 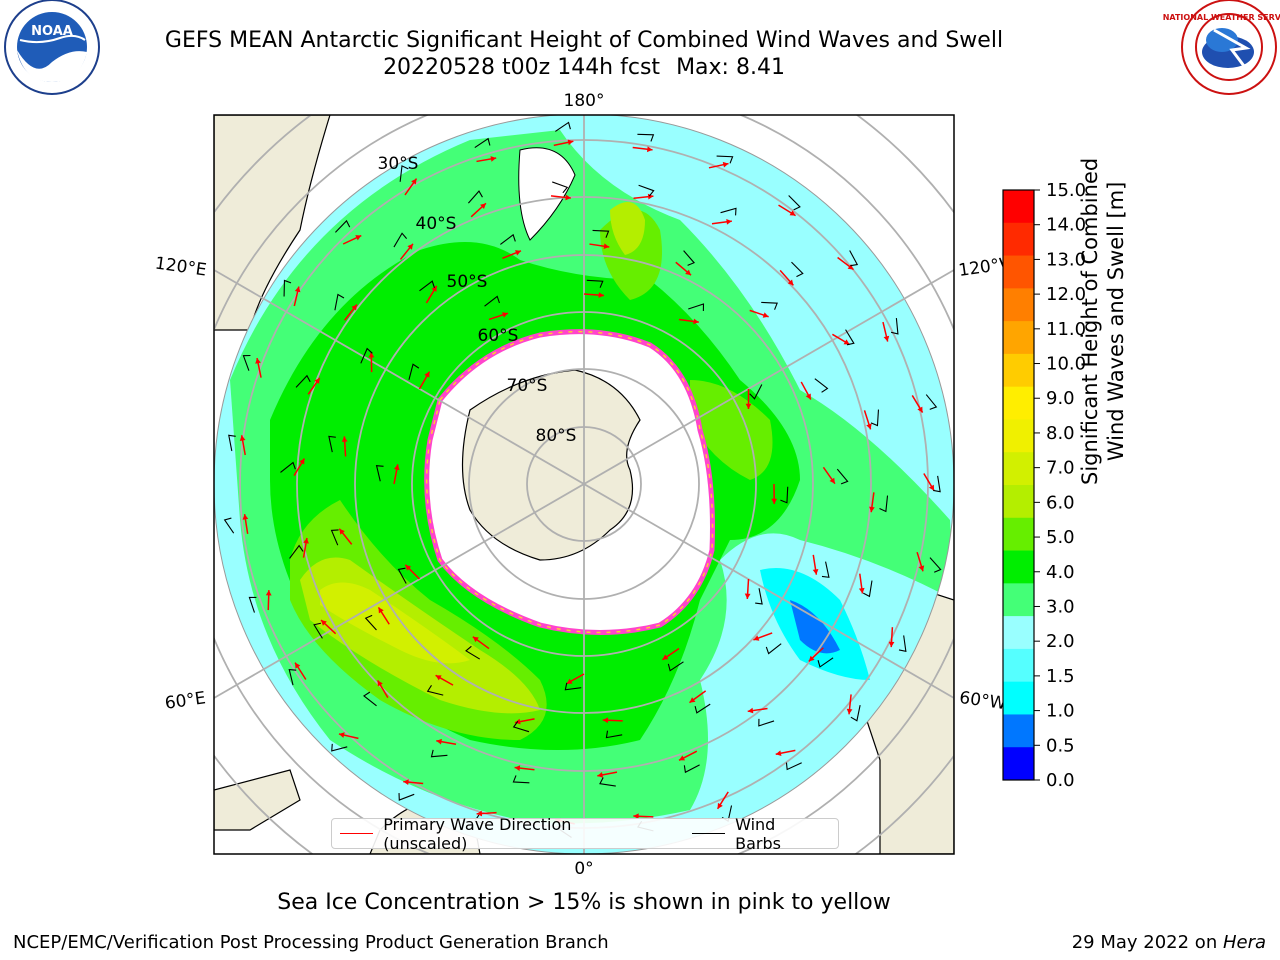 What do you see at coordinates (522, 67) in the screenshot?
I see `run-label: 20220528 t00z 144h fcst` at bounding box center [522, 67].